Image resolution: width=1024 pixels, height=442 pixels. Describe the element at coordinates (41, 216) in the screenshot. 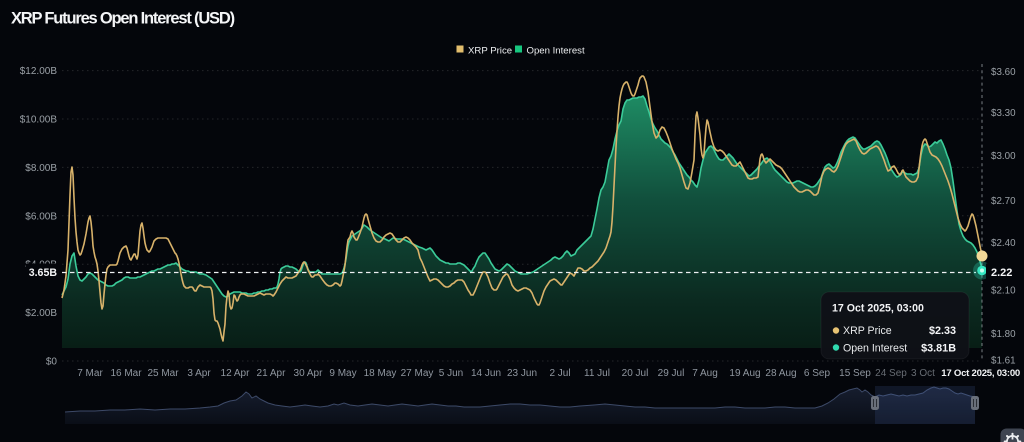

I see `svg-text: $6.00B` at that location.